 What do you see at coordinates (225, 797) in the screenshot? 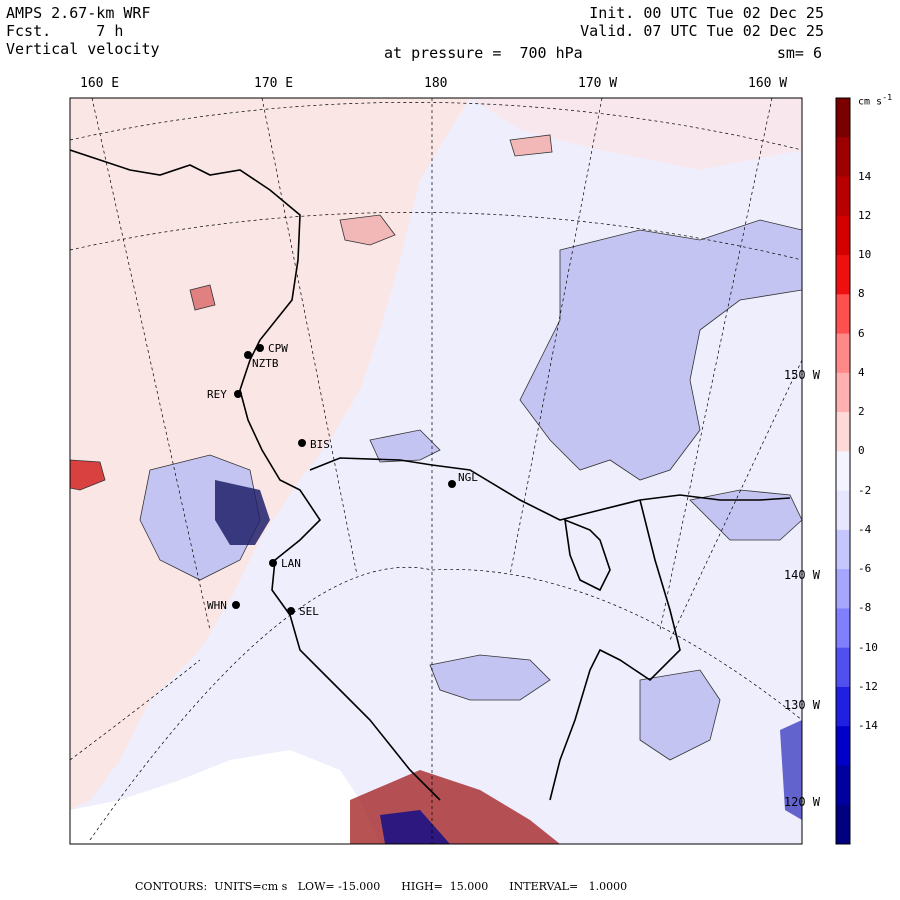
I see `undefined-region-south` at bounding box center [225, 797].